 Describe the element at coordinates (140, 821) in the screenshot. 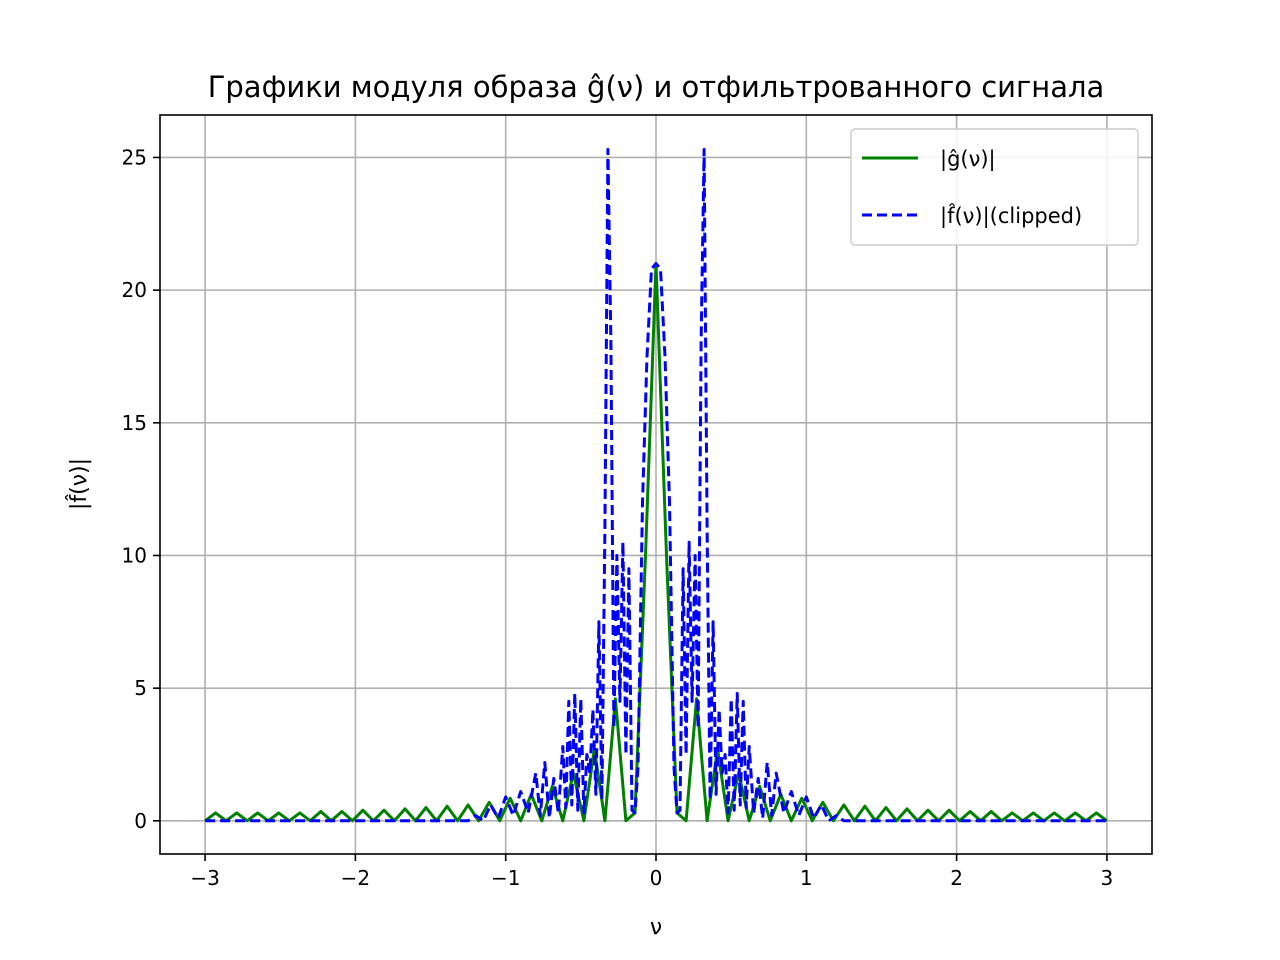

I see `y-tick-label: 0` at that location.